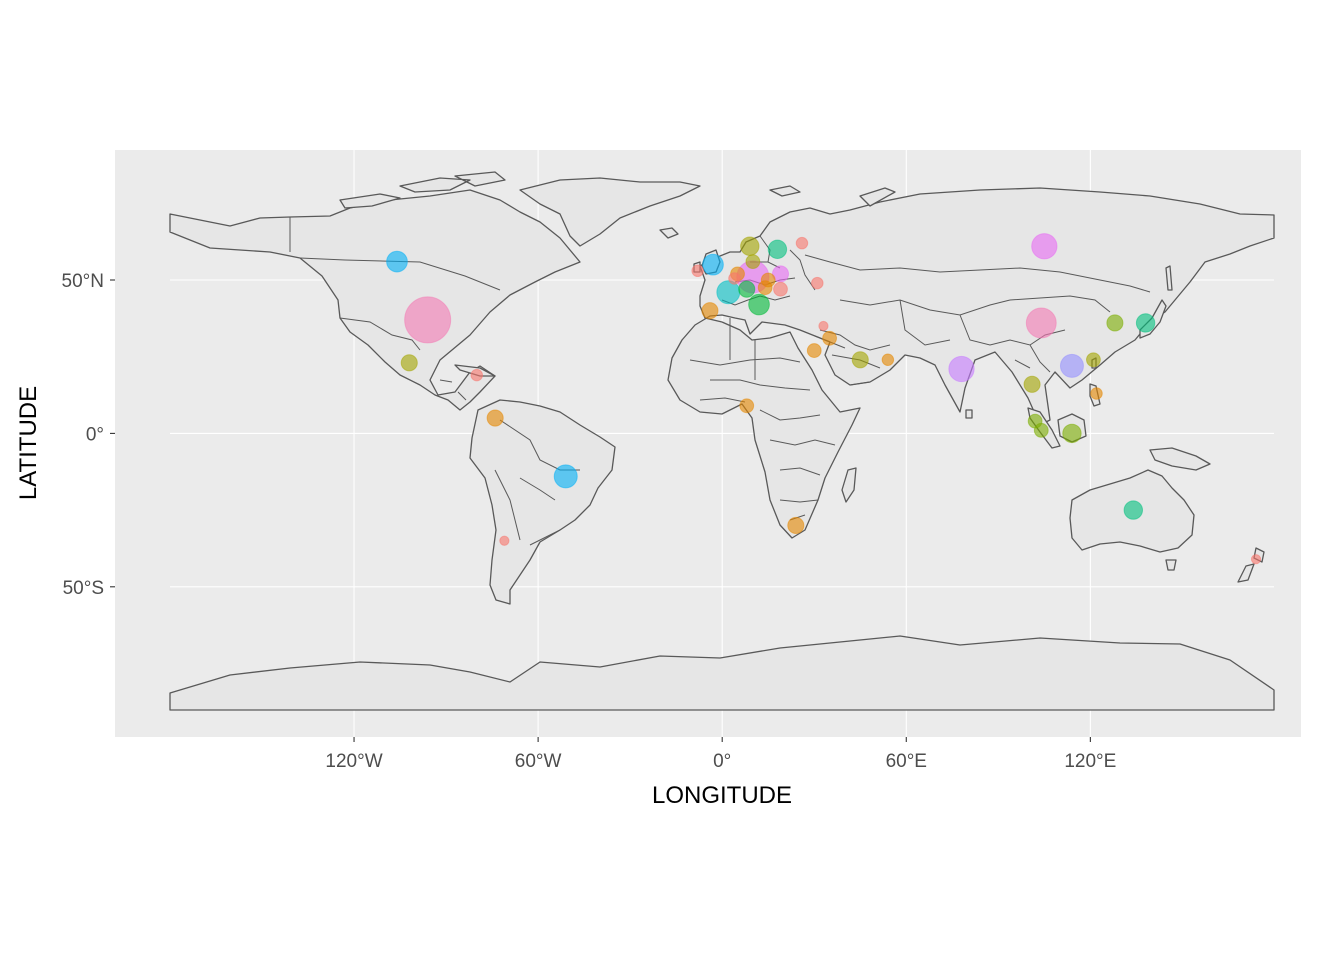 This screenshot has width=1344, height=960. I want to click on x-tick-label-1: 60°W, so click(538, 761).